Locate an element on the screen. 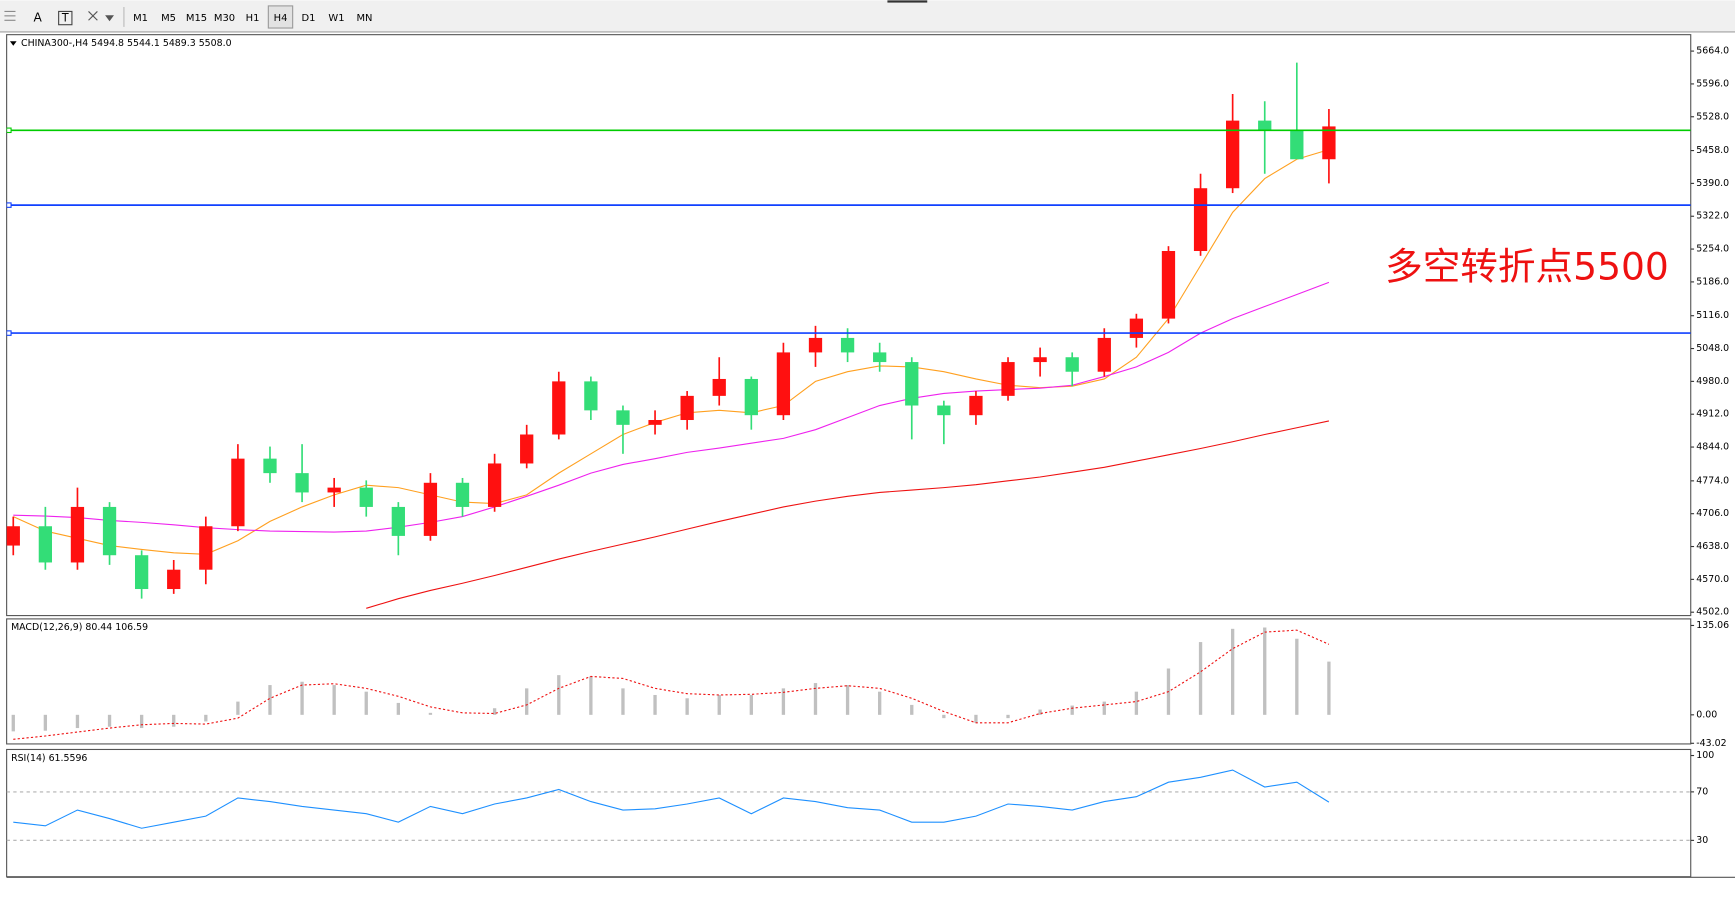 Image resolution: width=1735 pixels, height=897 pixels. level-label-bg is located at coordinates (1713, 205).